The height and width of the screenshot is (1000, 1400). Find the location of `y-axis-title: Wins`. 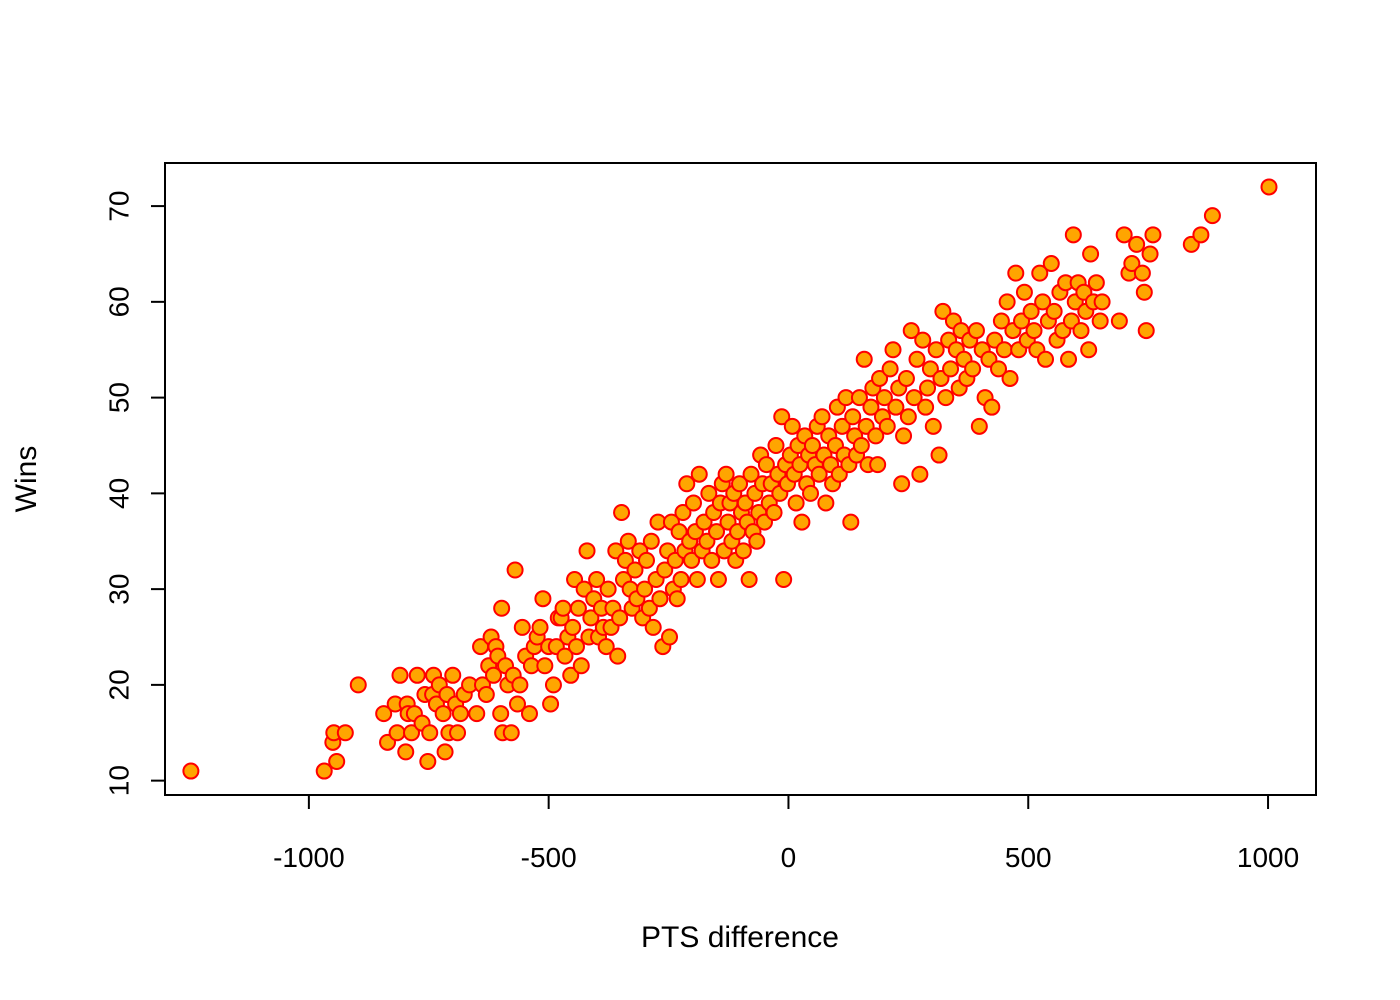

y-axis-title: Wins is located at coordinates (26, 479).